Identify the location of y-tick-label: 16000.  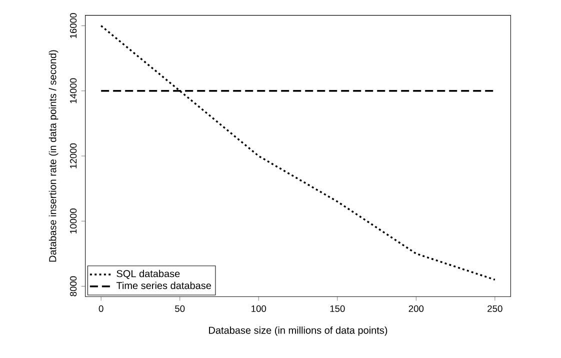
(73, 25).